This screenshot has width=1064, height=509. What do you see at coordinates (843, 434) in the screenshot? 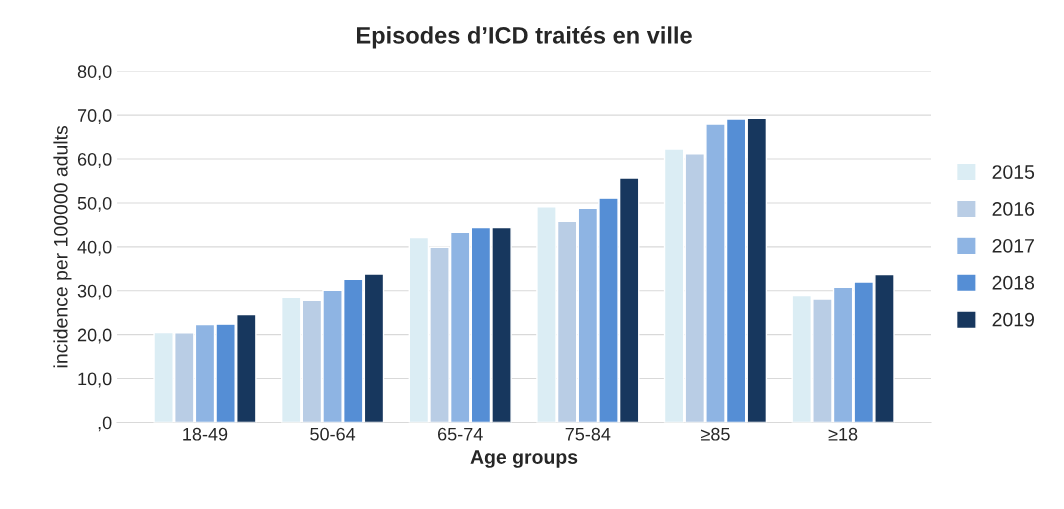
I see `x-tick-label: ≥18` at bounding box center [843, 434].